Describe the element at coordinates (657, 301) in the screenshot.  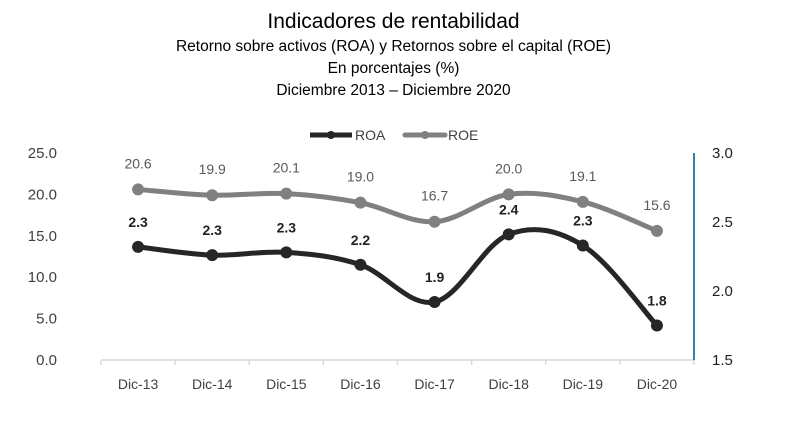
I see `roa-data-label: 1.8` at that location.